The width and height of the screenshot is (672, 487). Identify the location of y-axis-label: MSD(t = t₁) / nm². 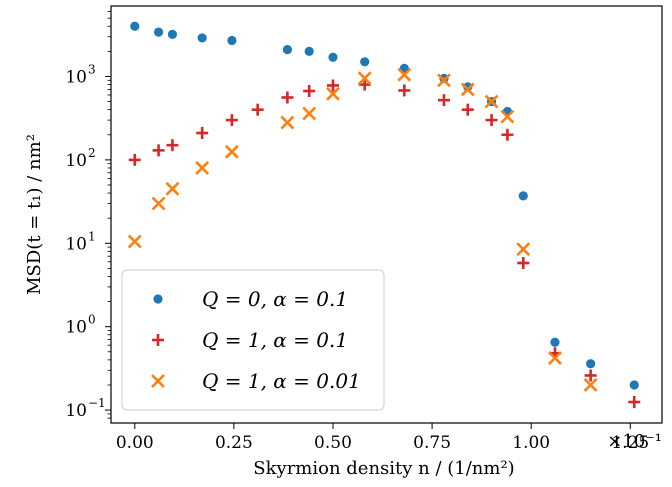
(34, 214).